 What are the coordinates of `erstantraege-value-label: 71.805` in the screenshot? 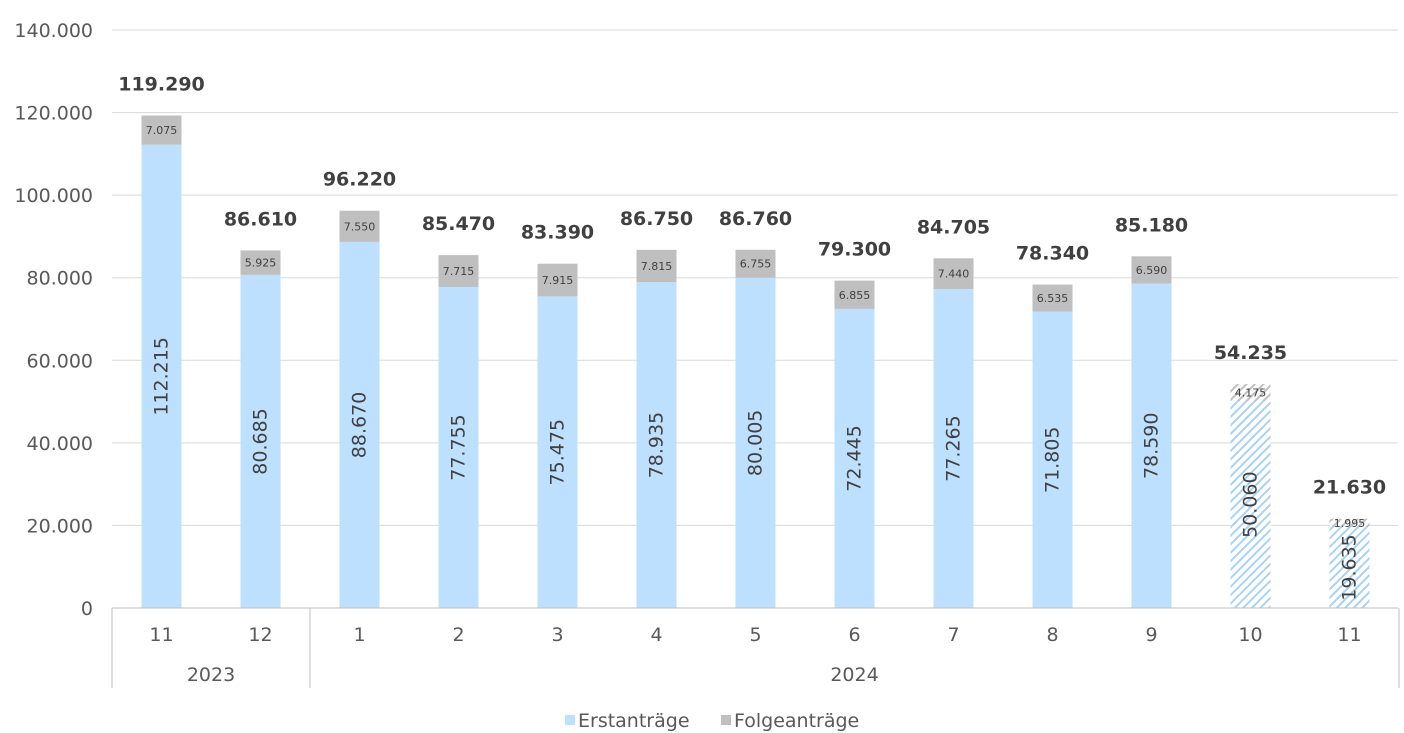 It's located at (1053, 460).